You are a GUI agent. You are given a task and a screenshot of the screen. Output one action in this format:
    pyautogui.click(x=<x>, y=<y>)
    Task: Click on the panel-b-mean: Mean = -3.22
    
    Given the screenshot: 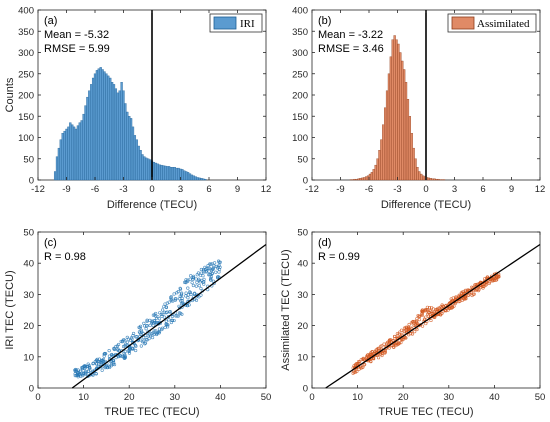 What is the action you would take?
    pyautogui.click(x=350, y=35)
    